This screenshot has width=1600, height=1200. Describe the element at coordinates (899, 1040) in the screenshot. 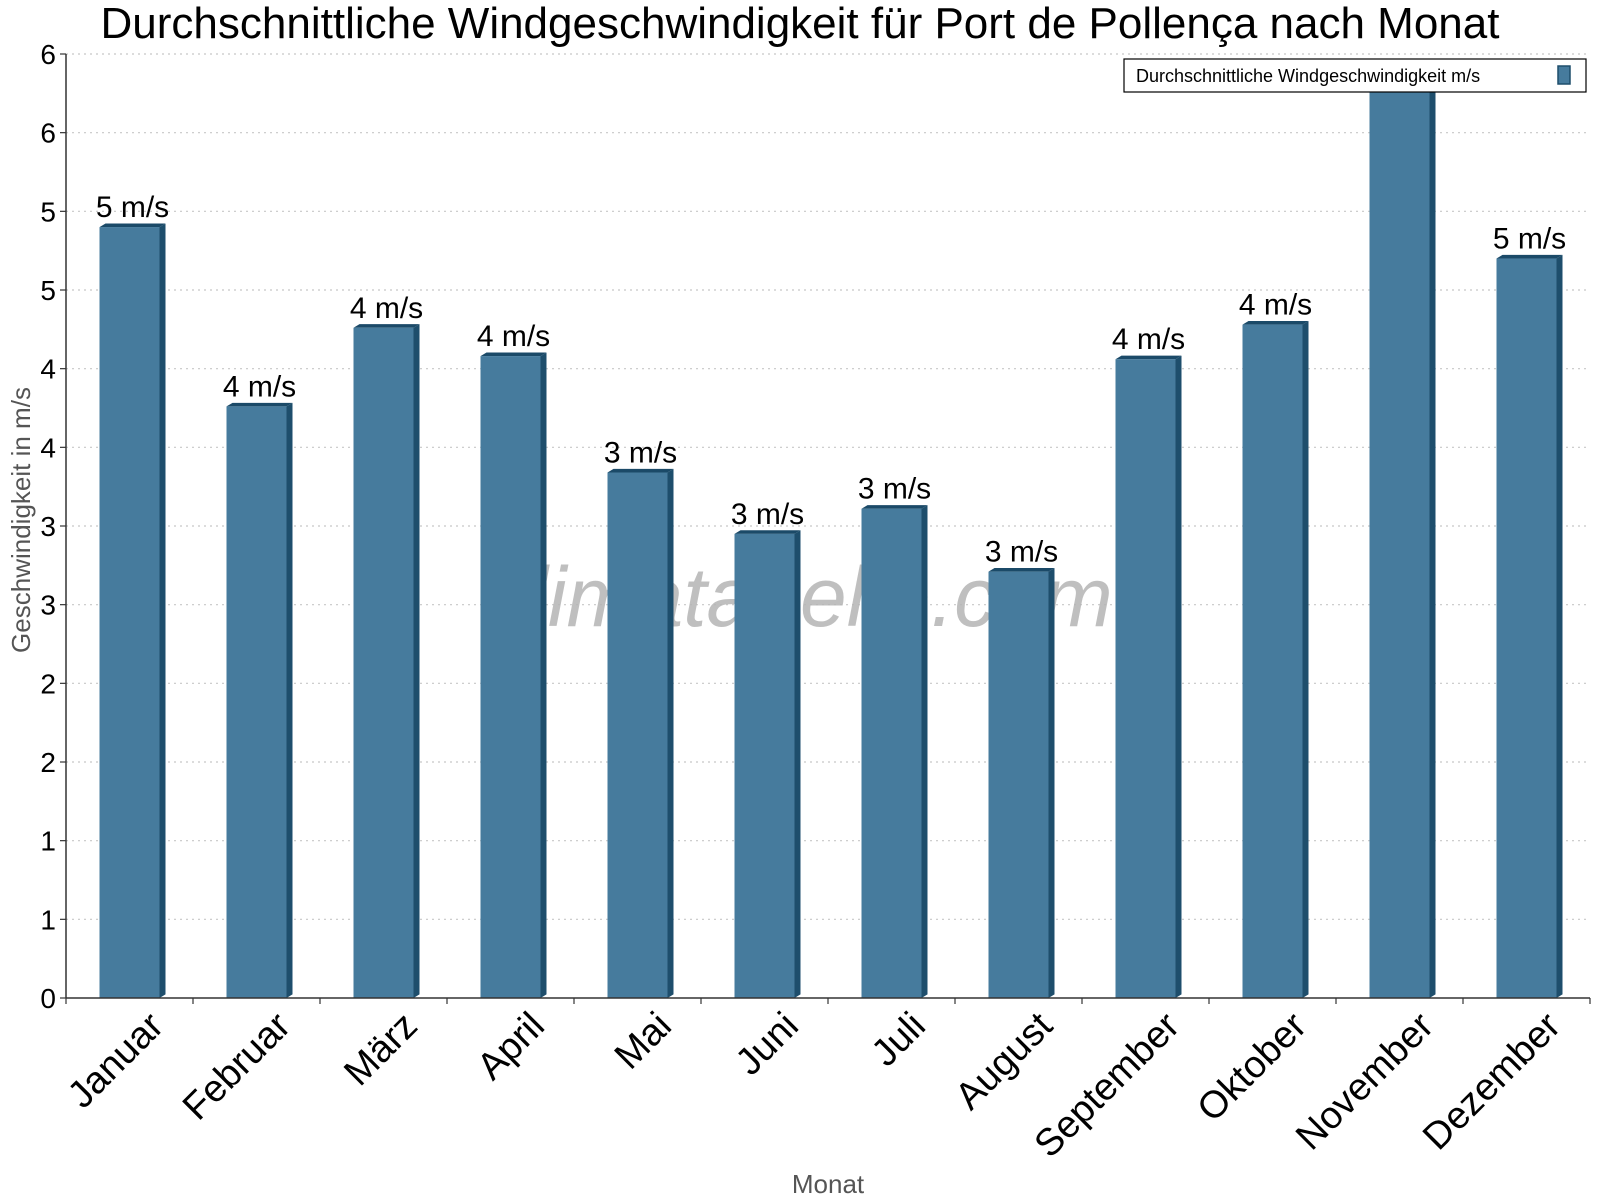

I see `x-tick-label: Juli` at that location.